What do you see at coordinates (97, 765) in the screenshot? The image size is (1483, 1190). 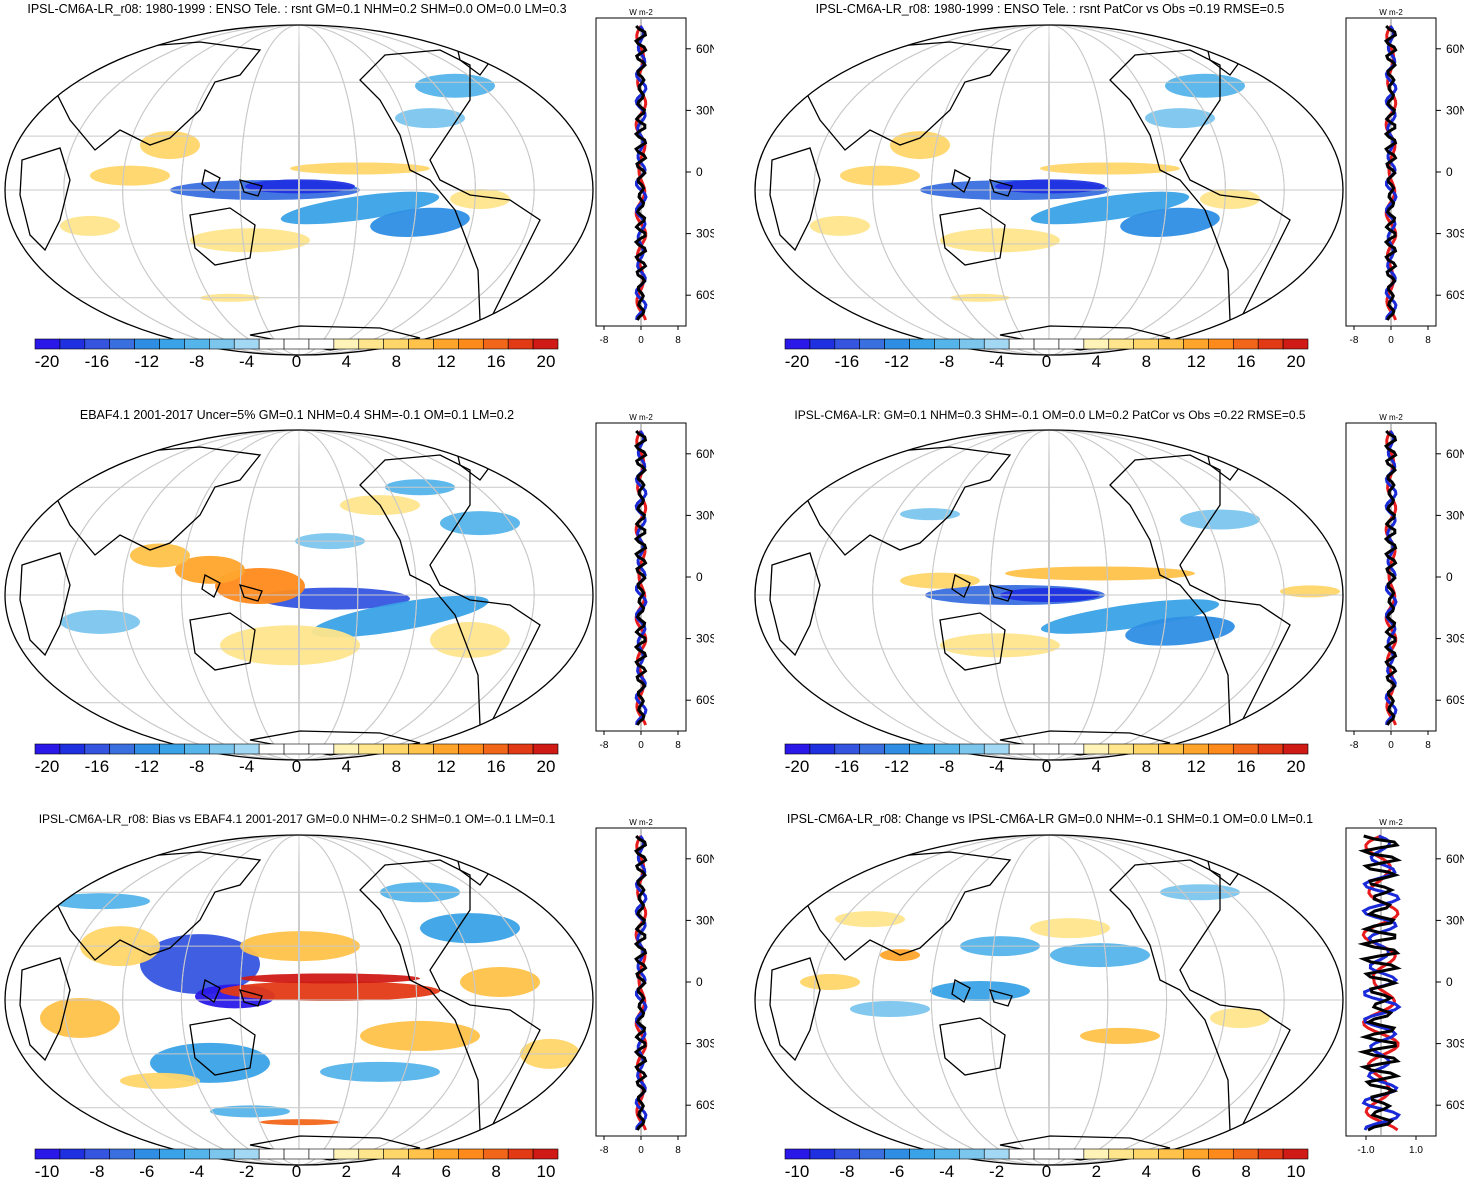 I see `colorbar-label: -16` at bounding box center [97, 765].